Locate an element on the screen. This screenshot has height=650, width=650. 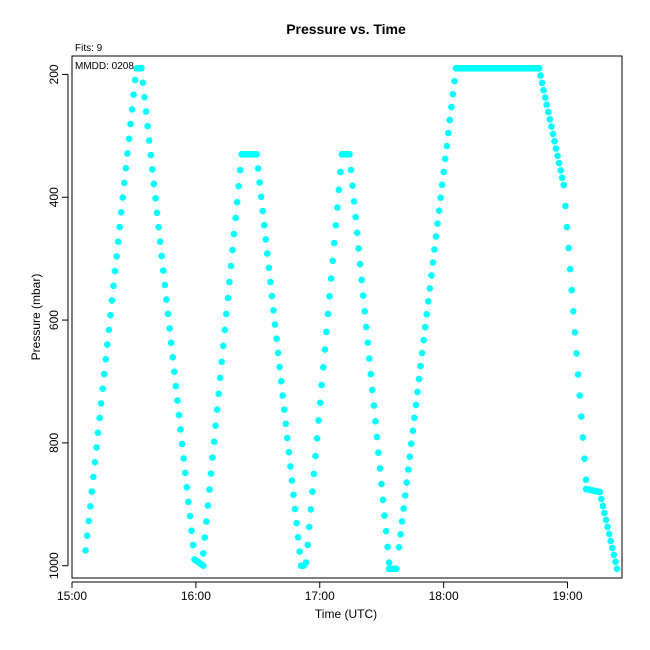
y-tick-label: 400 is located at coordinates (54, 197).